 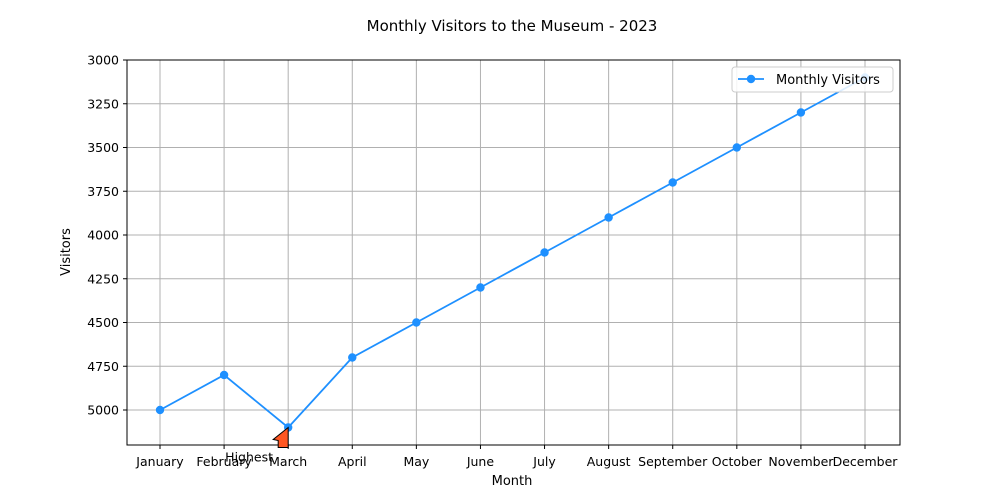 I want to click on x-tick-label: November, so click(x=801, y=461).